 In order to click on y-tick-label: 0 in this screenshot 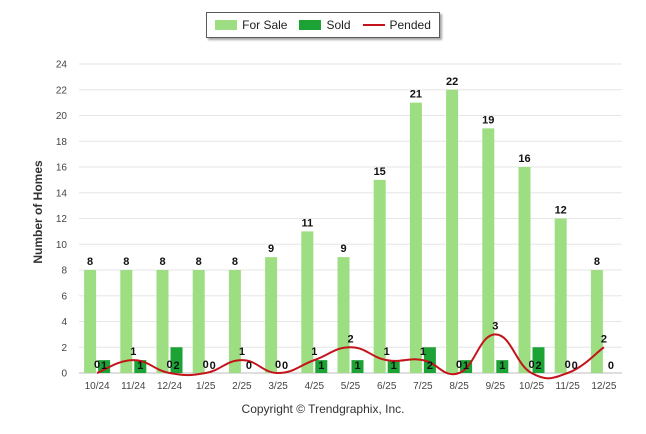, I will do `click(64, 374)`.